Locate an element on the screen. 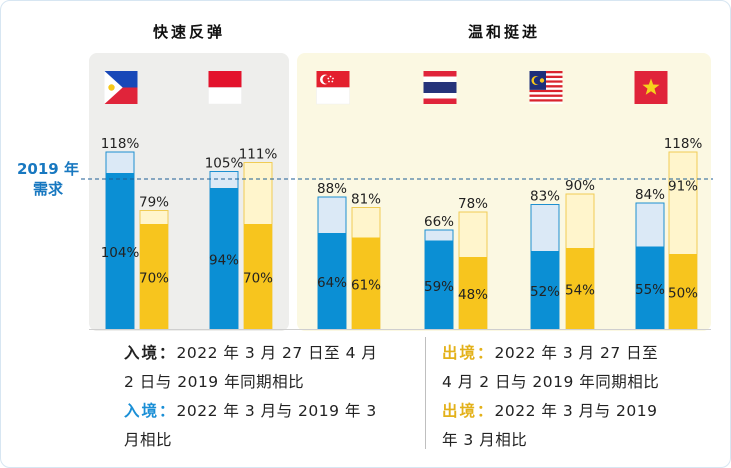  legend-text: 2022 年 3 月与 2019 年 3 is located at coordinates (276, 411).